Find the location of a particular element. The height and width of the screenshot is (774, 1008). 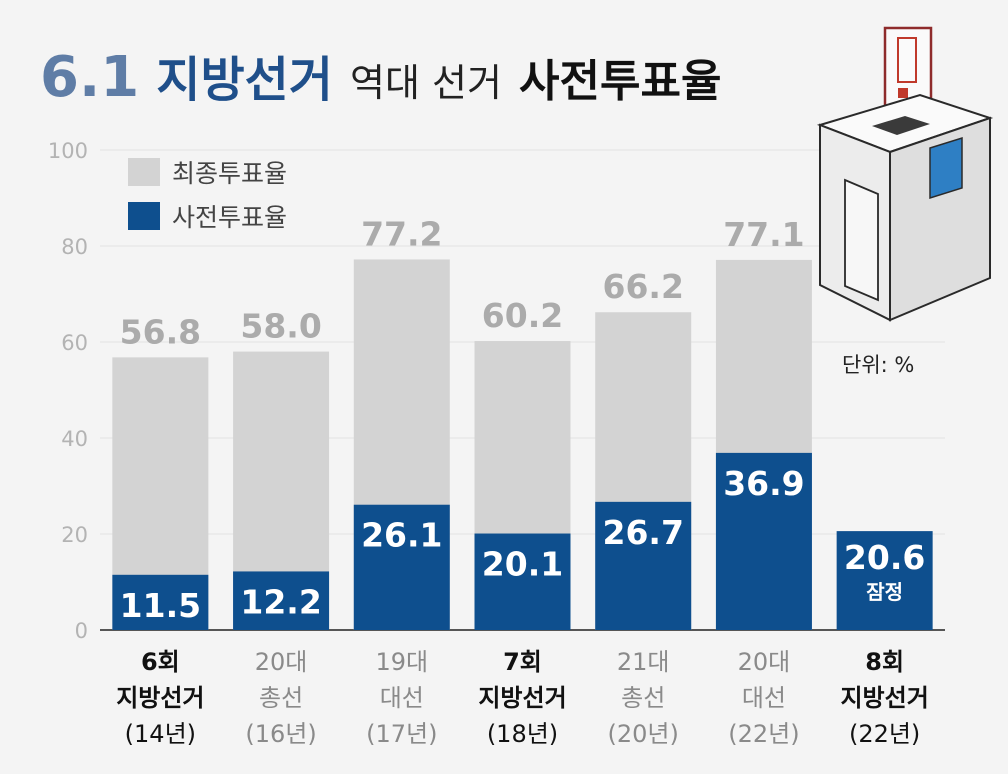

x-category-label: 6회 is located at coordinates (160, 662).